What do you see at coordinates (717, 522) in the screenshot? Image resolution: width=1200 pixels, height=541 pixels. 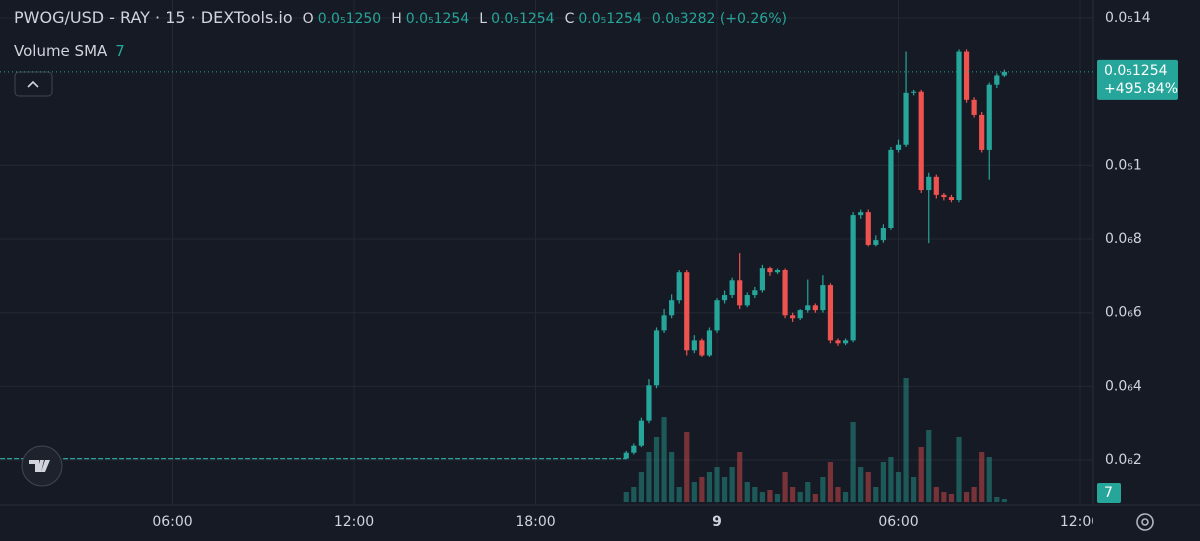 I see `x-tick-label: 9` at bounding box center [717, 522].